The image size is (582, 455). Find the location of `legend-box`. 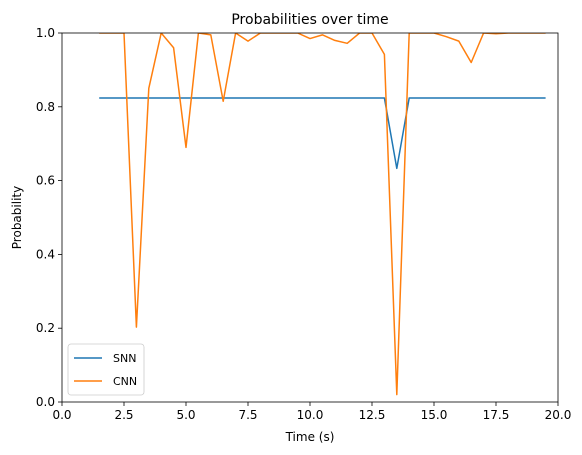

legend-box is located at coordinates (106, 369).